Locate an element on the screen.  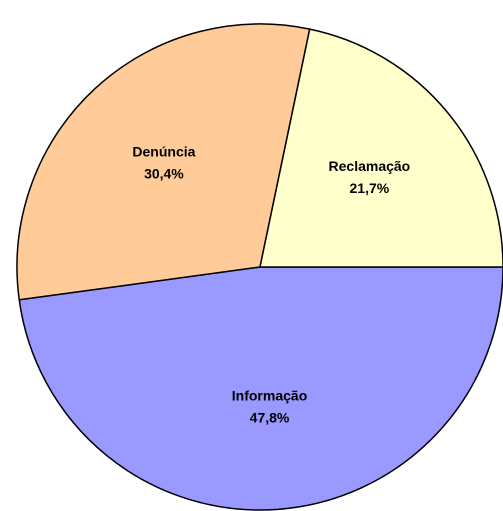
slice-value-label: 30,4% is located at coordinates (164, 174).